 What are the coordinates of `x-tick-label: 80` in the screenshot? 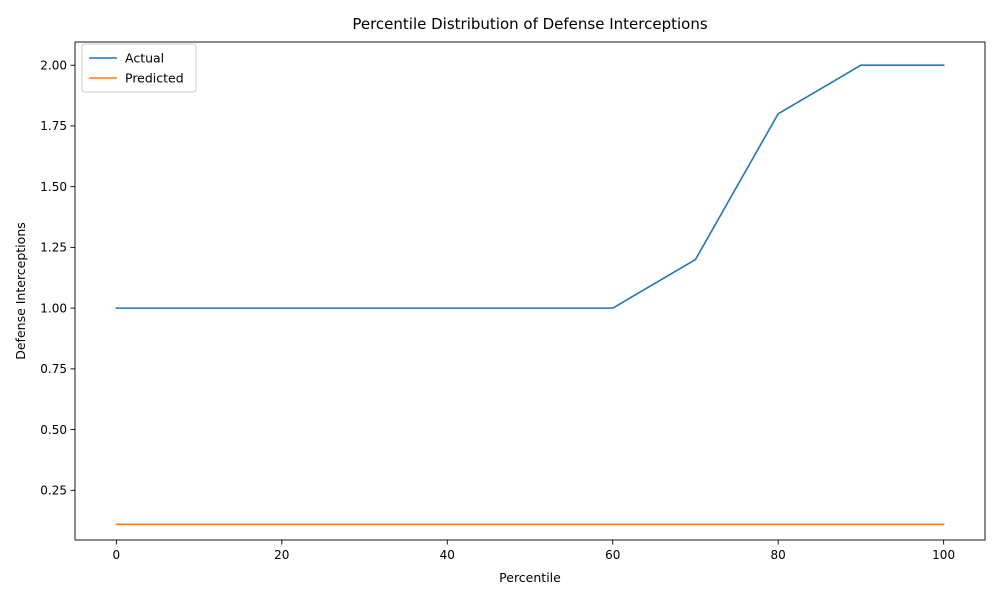 It's located at (778, 555).